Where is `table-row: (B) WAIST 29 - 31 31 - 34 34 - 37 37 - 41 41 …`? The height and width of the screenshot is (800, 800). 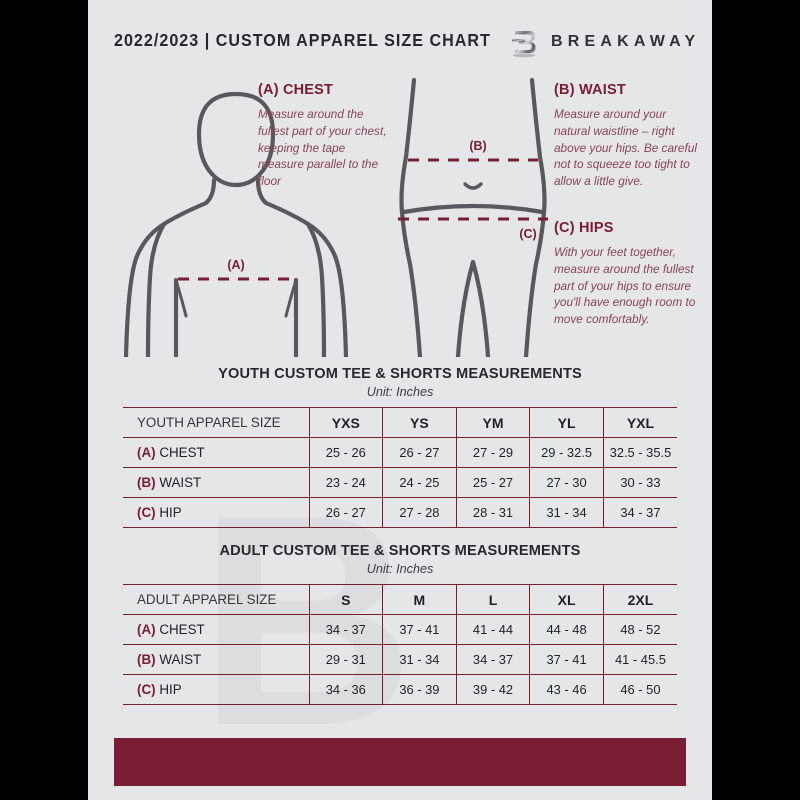
table-row: (B) WAIST 29 - 31 31 - 34 34 - 37 37 - 41 41 … is located at coordinates (400, 659).